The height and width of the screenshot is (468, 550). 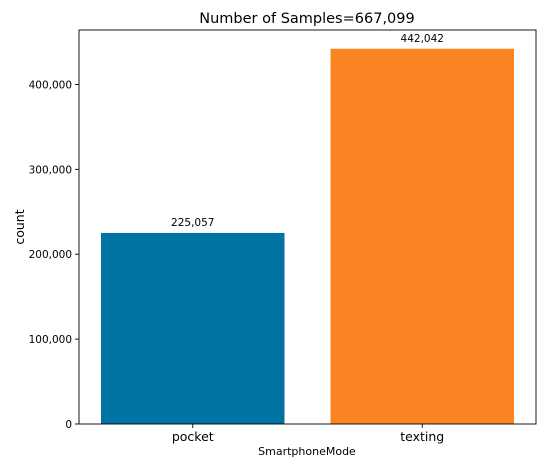 I want to click on x-axis-ticks: pocket texting, so click(x=308, y=434).